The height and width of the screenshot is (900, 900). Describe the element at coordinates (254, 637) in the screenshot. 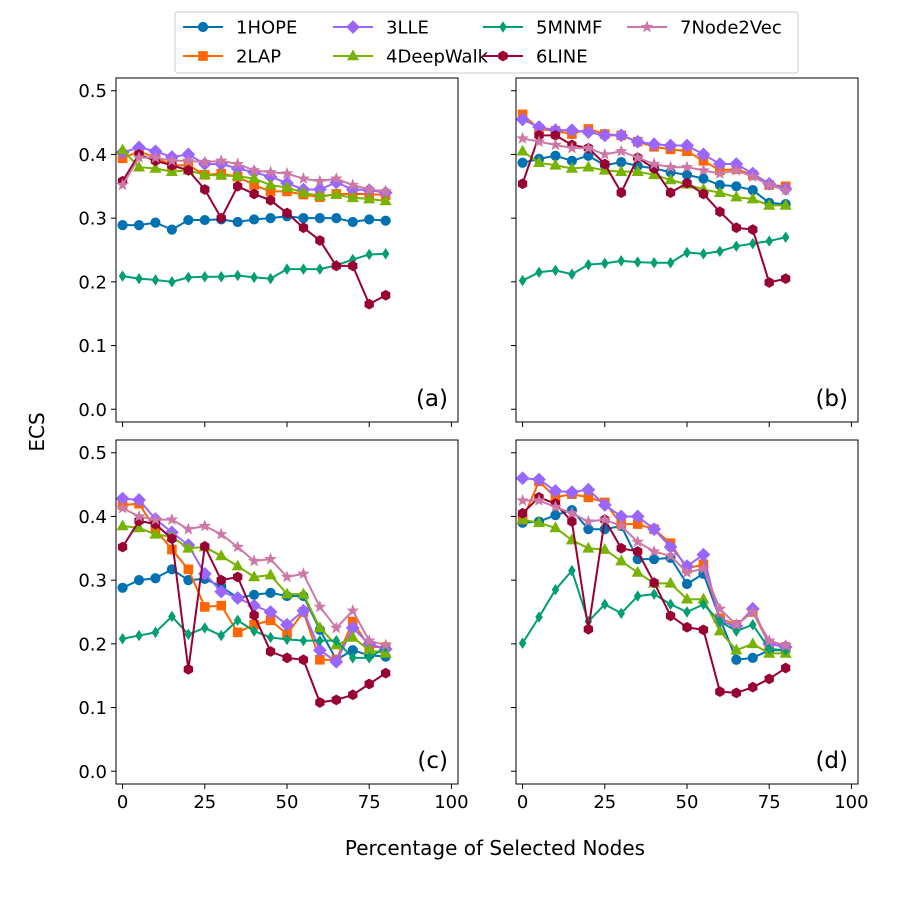

I see `series-5MNMF` at that location.